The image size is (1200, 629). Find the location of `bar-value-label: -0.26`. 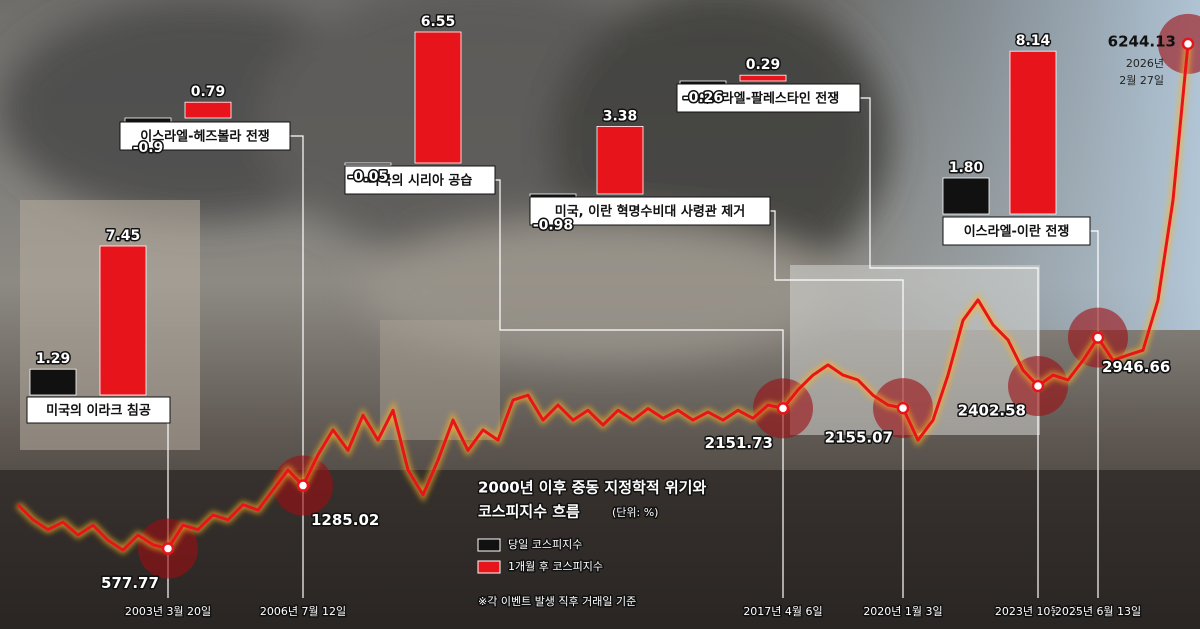

bar-value-label: -0.26 is located at coordinates (703, 98).